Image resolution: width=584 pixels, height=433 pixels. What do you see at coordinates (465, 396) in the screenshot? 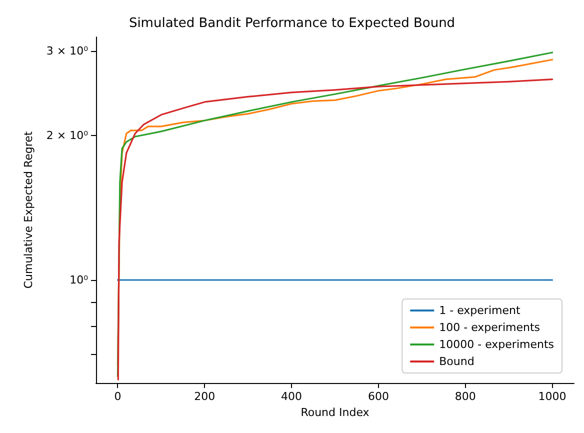
I see `x-tick-label: 800` at bounding box center [465, 396].